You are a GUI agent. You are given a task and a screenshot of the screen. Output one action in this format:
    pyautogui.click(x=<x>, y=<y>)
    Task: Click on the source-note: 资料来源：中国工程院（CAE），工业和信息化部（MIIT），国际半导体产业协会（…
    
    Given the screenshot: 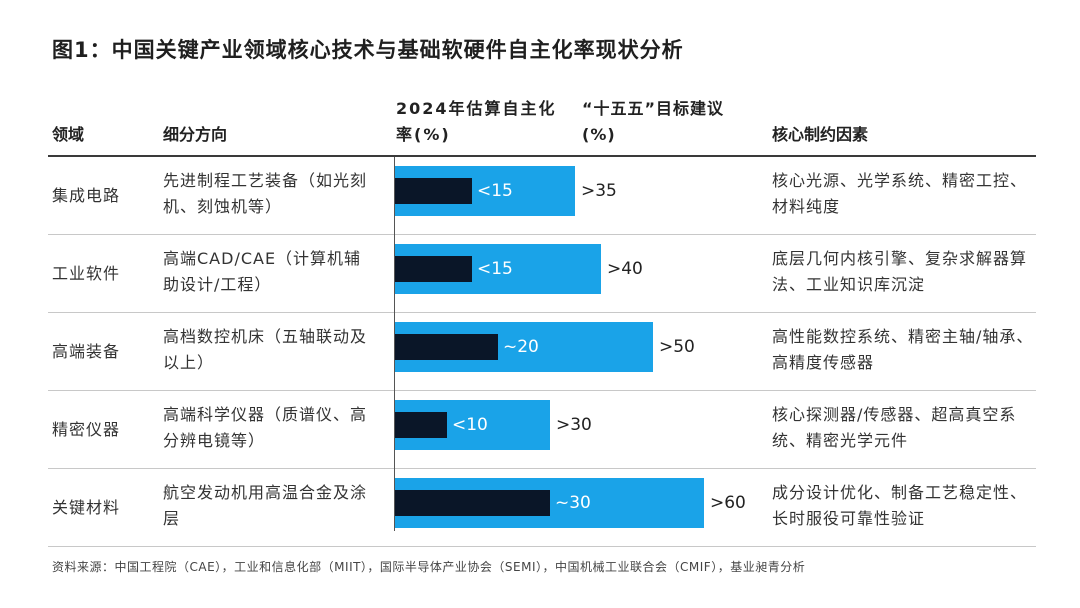 What is the action you would take?
    pyautogui.click(x=429, y=567)
    